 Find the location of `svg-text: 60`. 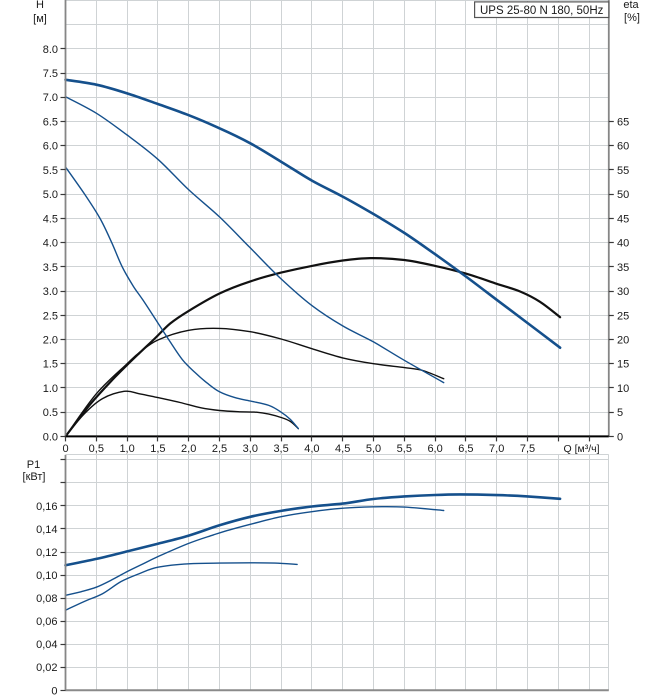

svg-text: 60 is located at coordinates (623, 147).